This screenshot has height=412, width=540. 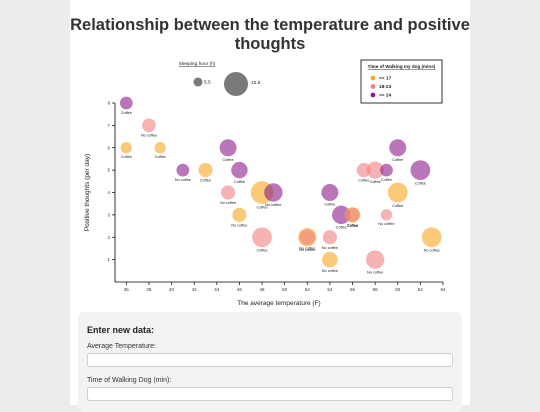 What do you see at coordinates (108, 259) in the screenshot?
I see `y-tick-label: 1` at bounding box center [108, 259].